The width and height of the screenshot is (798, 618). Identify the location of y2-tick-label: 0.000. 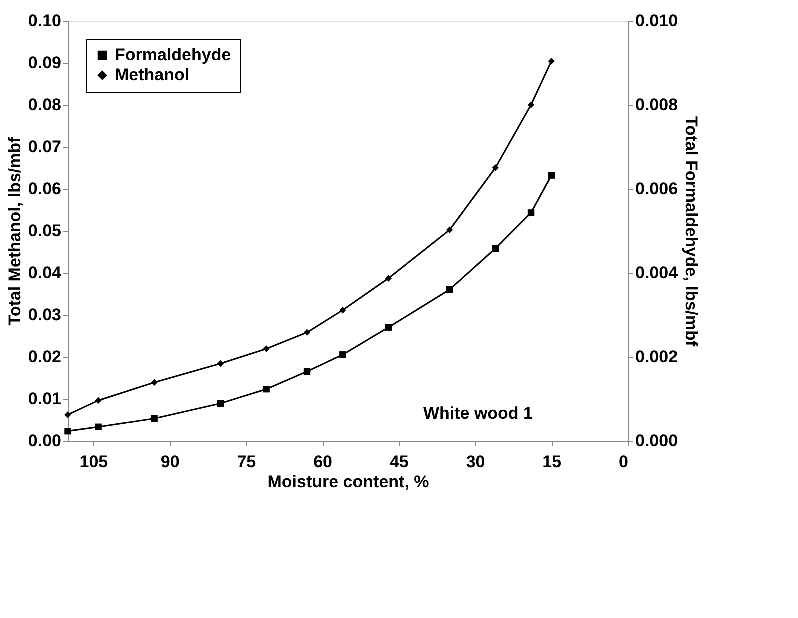
(657, 441).